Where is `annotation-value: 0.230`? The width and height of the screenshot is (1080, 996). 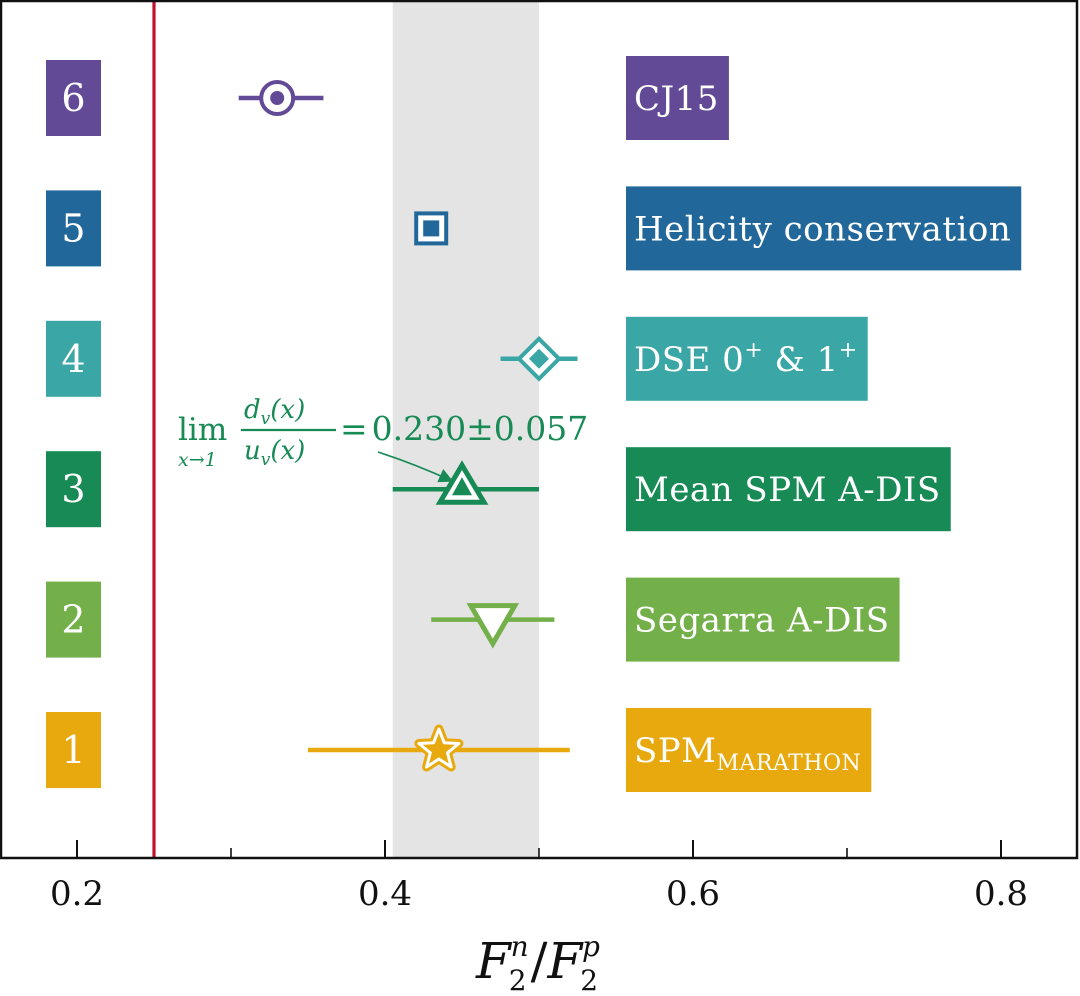 annotation-value: 0.230 is located at coordinates (419, 428).